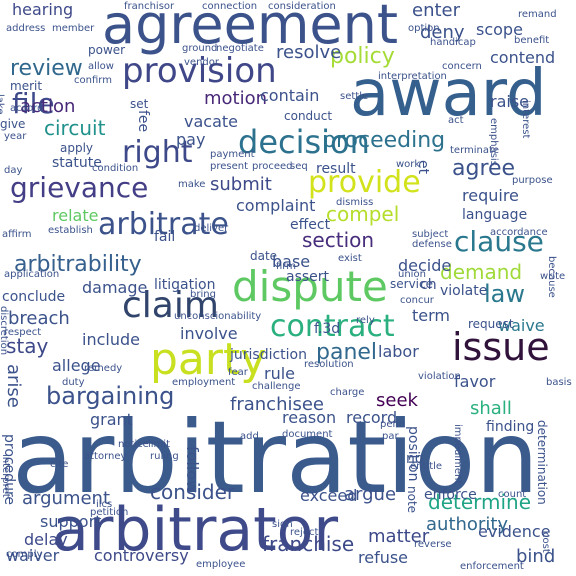 This screenshot has height=576, width=576. Describe the element at coordinates (299, 166) in the screenshot. I see `word-seq: seq` at that location.